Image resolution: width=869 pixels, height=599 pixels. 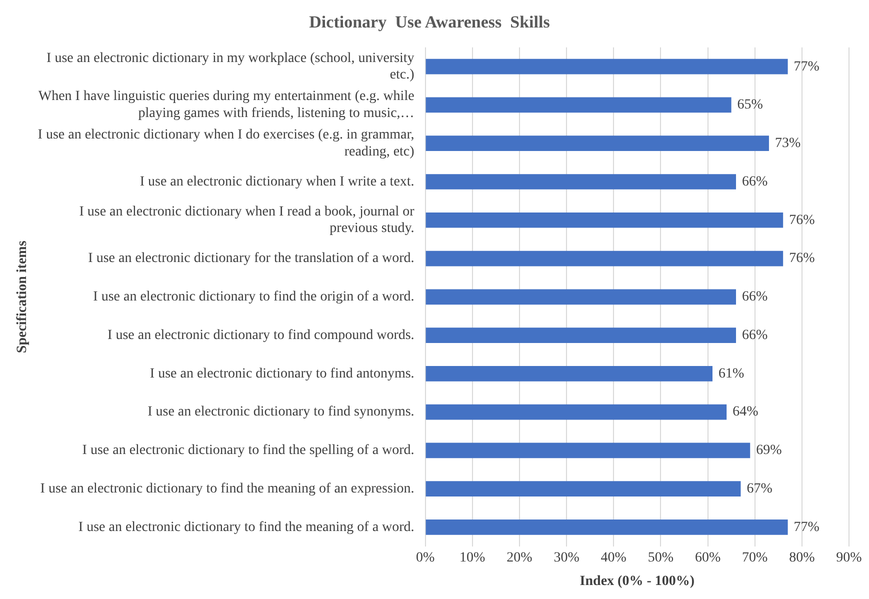 What do you see at coordinates (519, 558) in the screenshot?
I see `x-tick-label: 20%` at bounding box center [519, 558].